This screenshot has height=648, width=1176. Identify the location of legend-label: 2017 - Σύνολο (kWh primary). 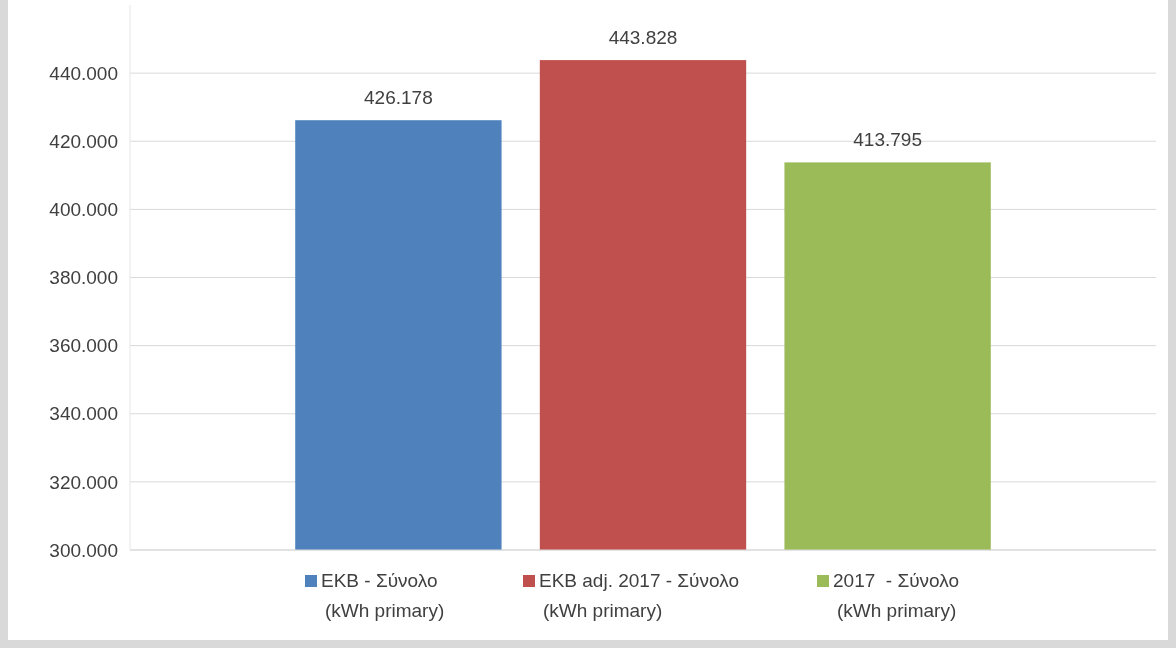
(896, 595).